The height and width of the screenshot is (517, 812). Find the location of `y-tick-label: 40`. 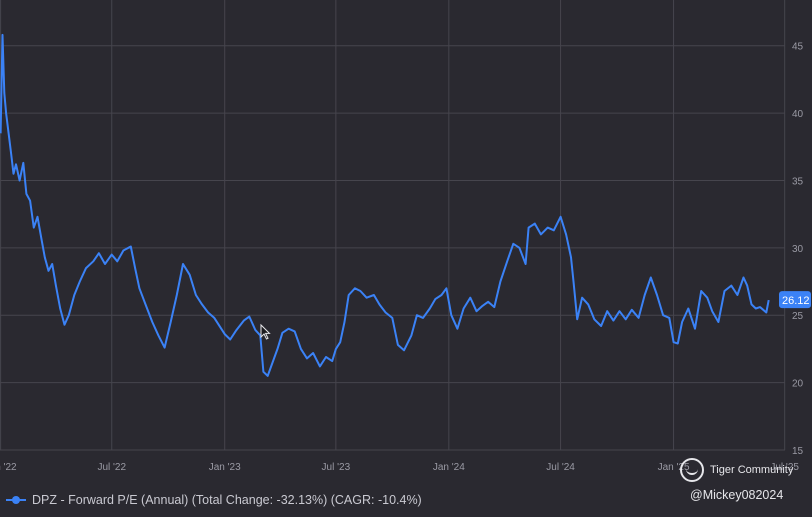

y-tick-label: 40 is located at coordinates (798, 114).